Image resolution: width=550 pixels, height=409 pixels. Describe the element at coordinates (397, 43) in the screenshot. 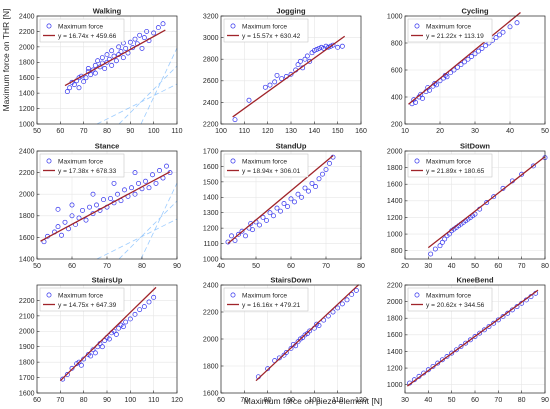

I see `y-tick-label: 800` at that location.